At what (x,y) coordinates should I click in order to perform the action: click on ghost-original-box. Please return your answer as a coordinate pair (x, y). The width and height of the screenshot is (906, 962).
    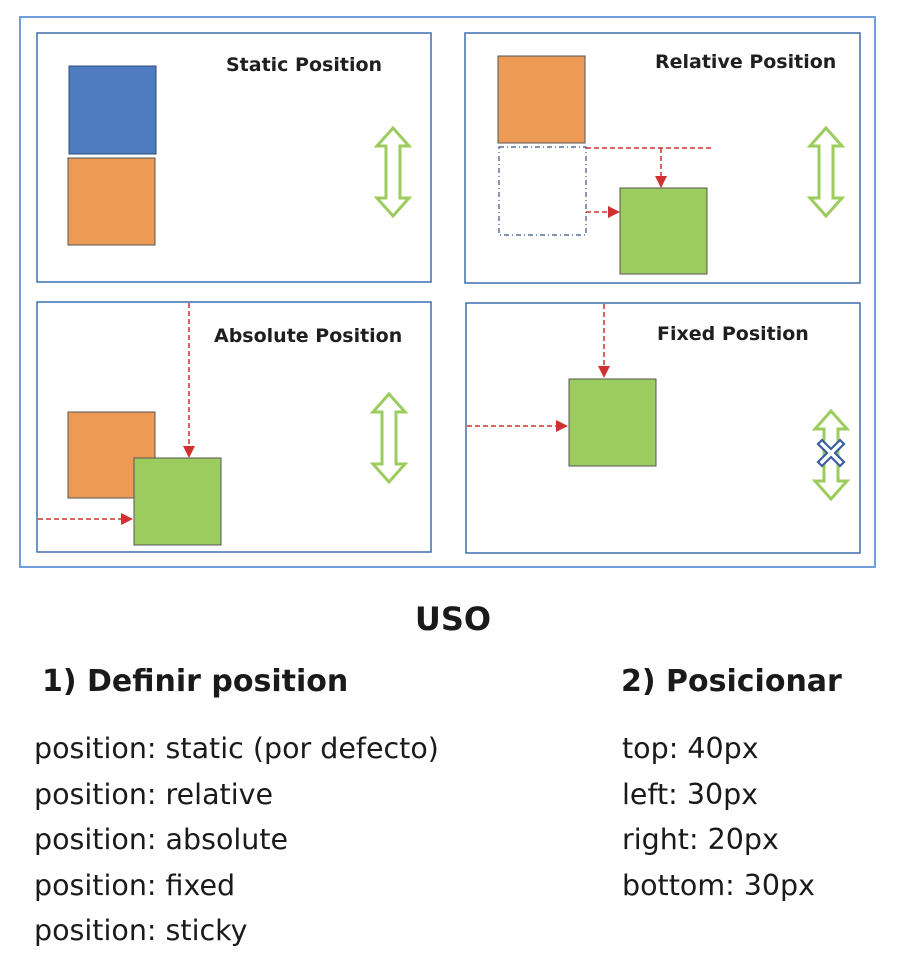
    Looking at the image, I should click on (542, 191).